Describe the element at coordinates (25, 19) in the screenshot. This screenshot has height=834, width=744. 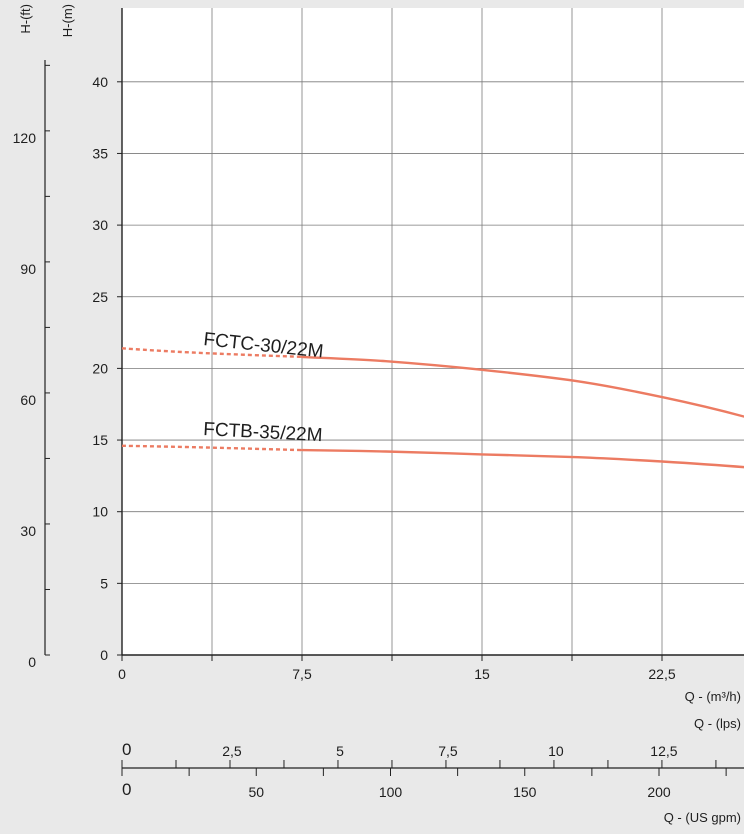
I see `ft-axis-title: H-(ft)` at that location.